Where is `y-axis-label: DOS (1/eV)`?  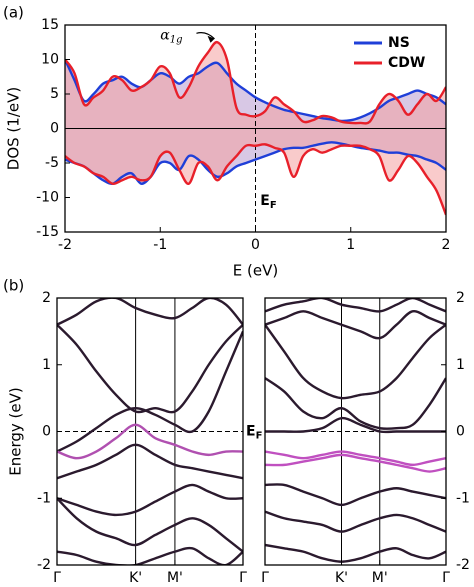
y-axis-label: DOS (1/eV) is located at coordinates (14, 128).